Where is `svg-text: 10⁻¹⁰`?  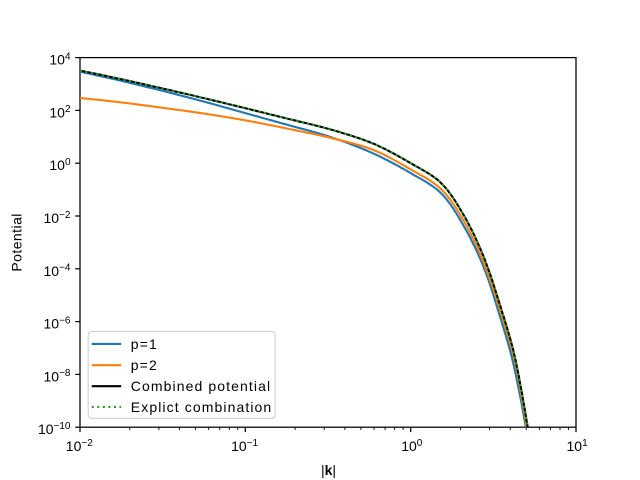
svg-text: 10⁻¹⁰ is located at coordinates (54, 429).